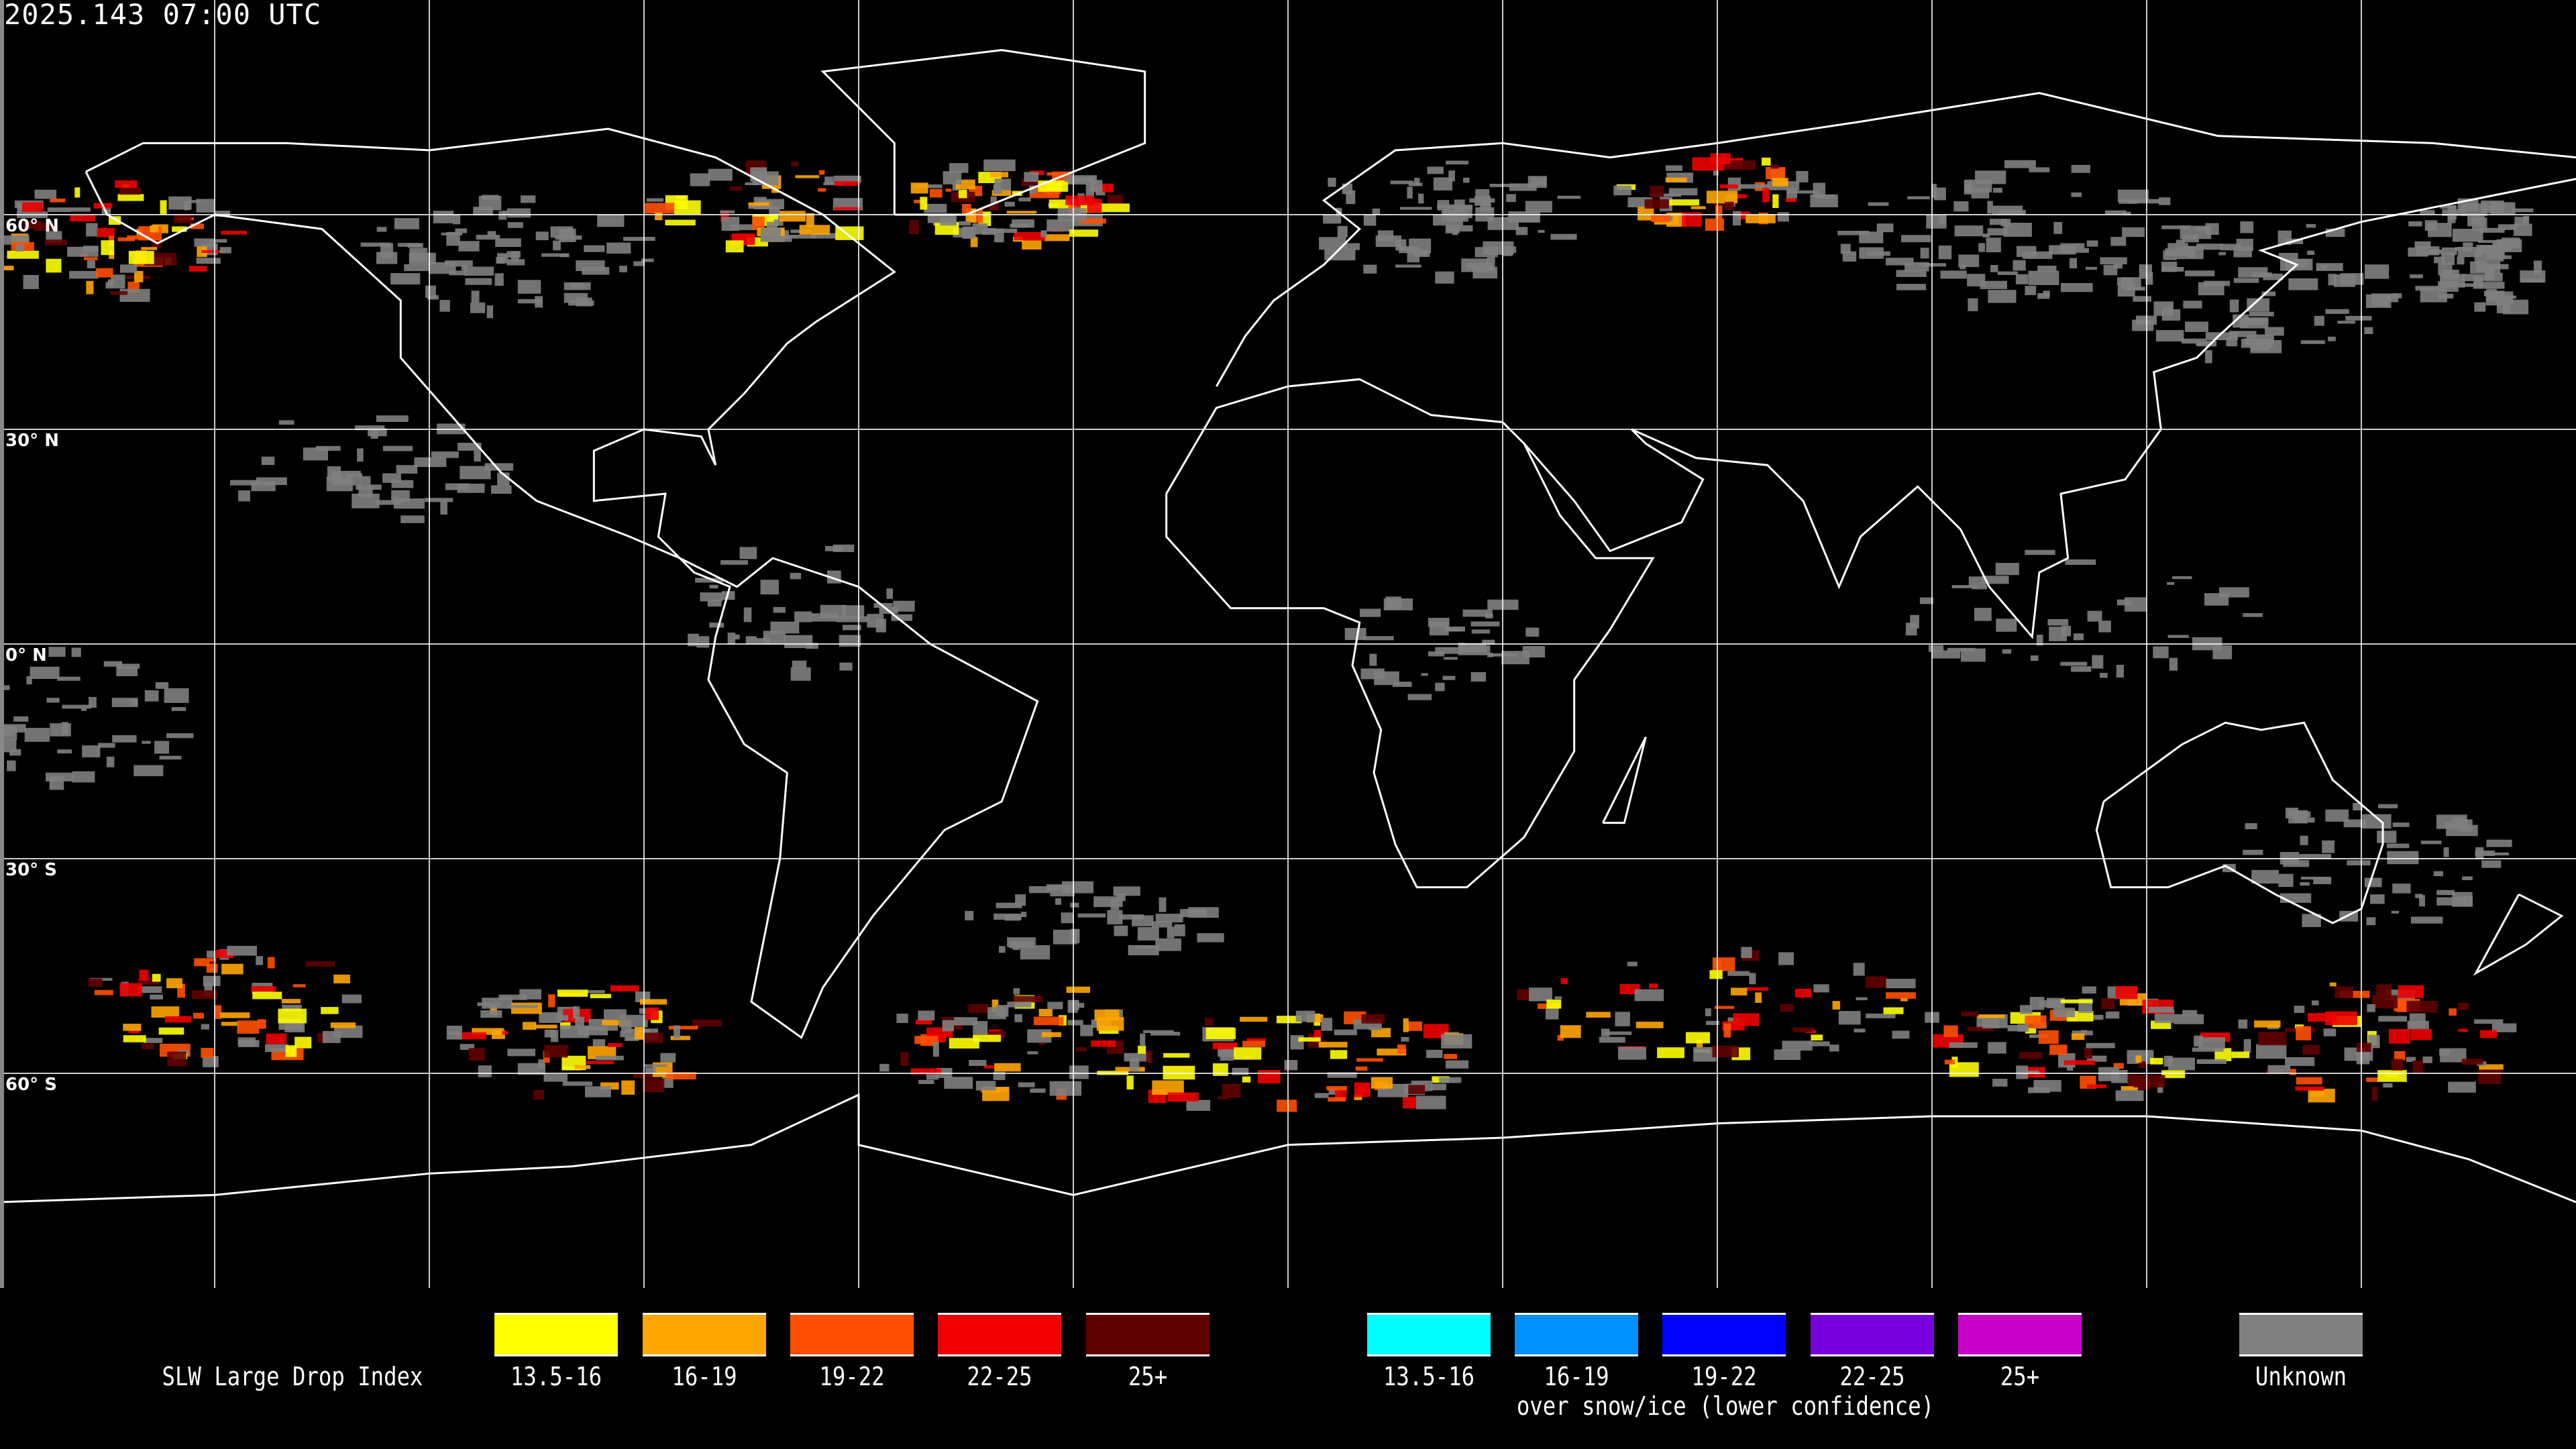  Describe the element at coordinates (1724, 1376) in the screenshot. I see `legend-snow-class-2-label: 19-22` at that location.